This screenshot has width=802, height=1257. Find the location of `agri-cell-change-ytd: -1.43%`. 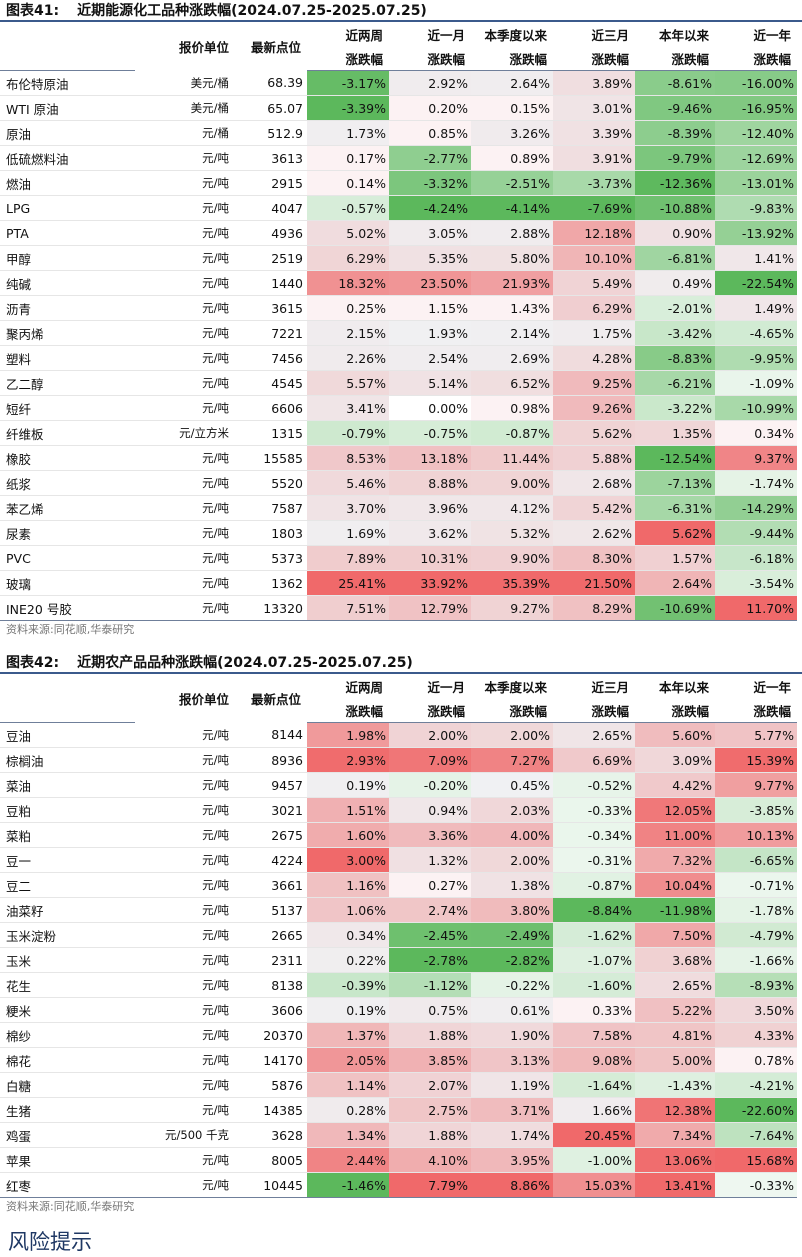

agri-cell-change-ytd: -1.43% is located at coordinates (675, 1085).